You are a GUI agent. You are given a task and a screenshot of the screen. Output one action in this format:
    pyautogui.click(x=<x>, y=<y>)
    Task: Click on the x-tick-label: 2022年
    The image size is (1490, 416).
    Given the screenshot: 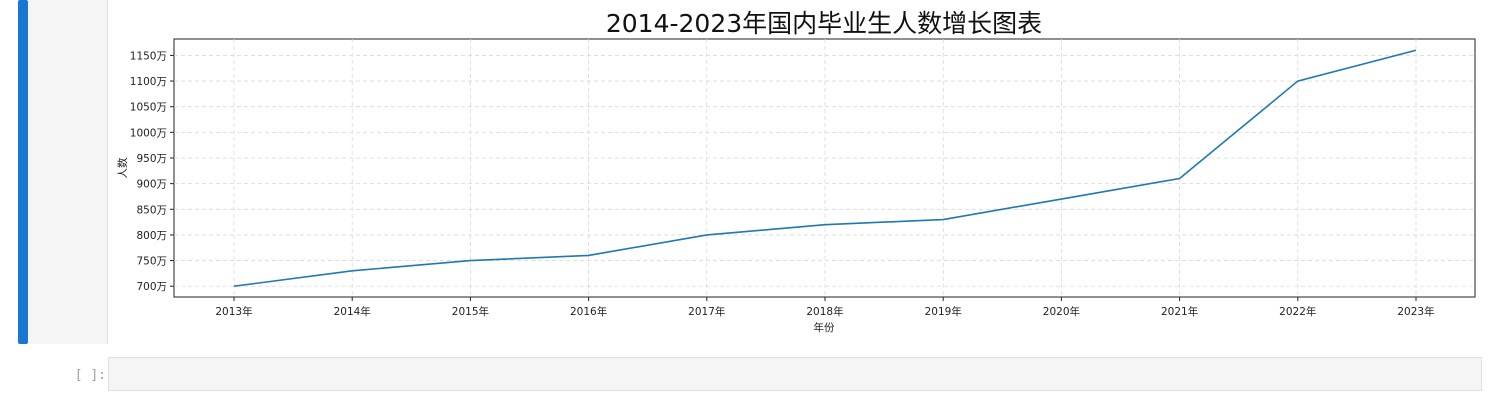 What is the action you would take?
    pyautogui.click(x=1297, y=311)
    